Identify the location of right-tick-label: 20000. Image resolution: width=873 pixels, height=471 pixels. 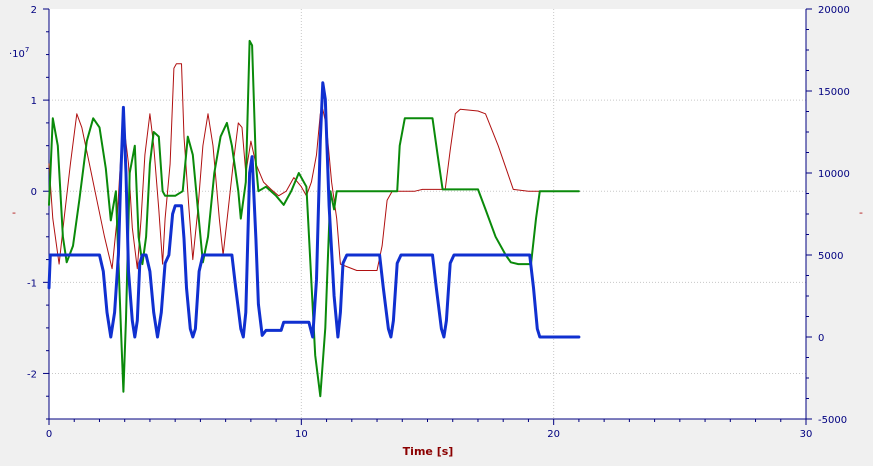
(834, 10).